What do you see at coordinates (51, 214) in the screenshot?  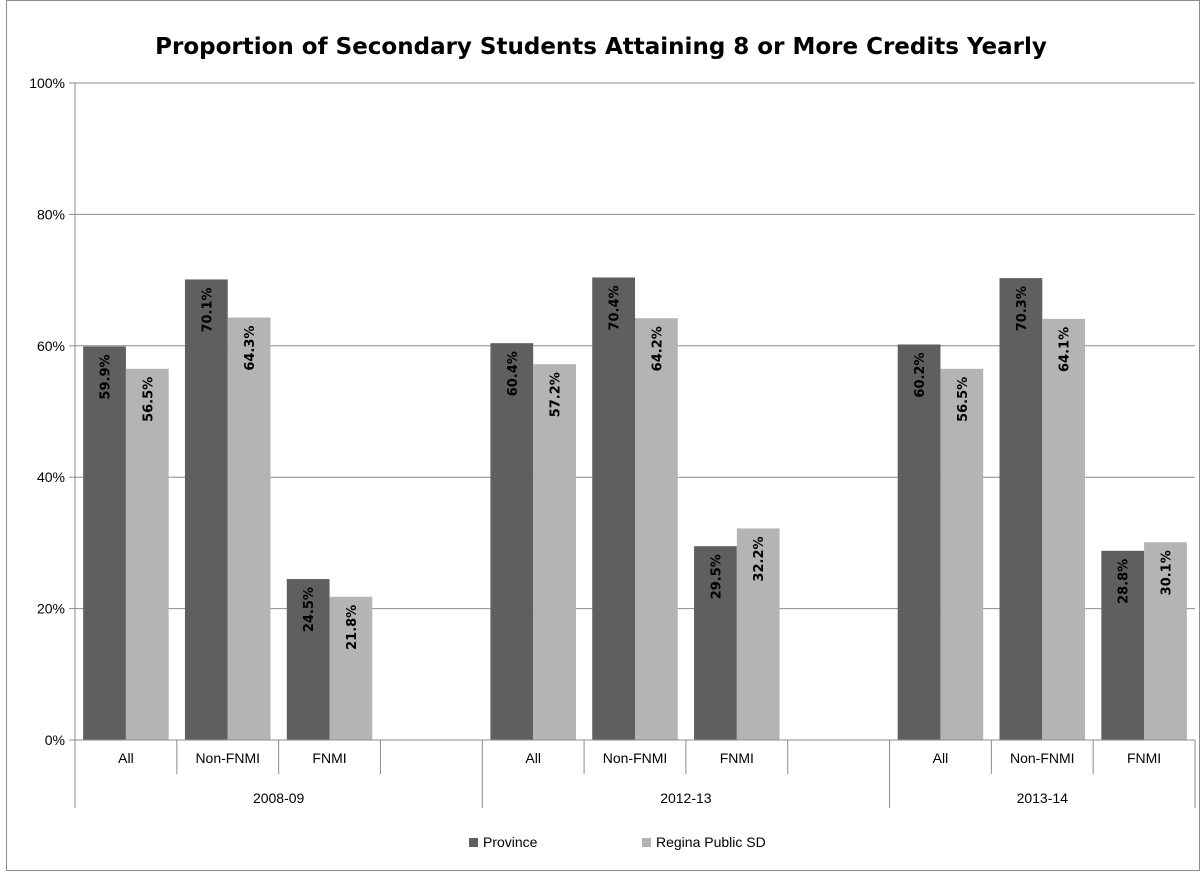 I see `y-tick-label: 80%` at bounding box center [51, 214].